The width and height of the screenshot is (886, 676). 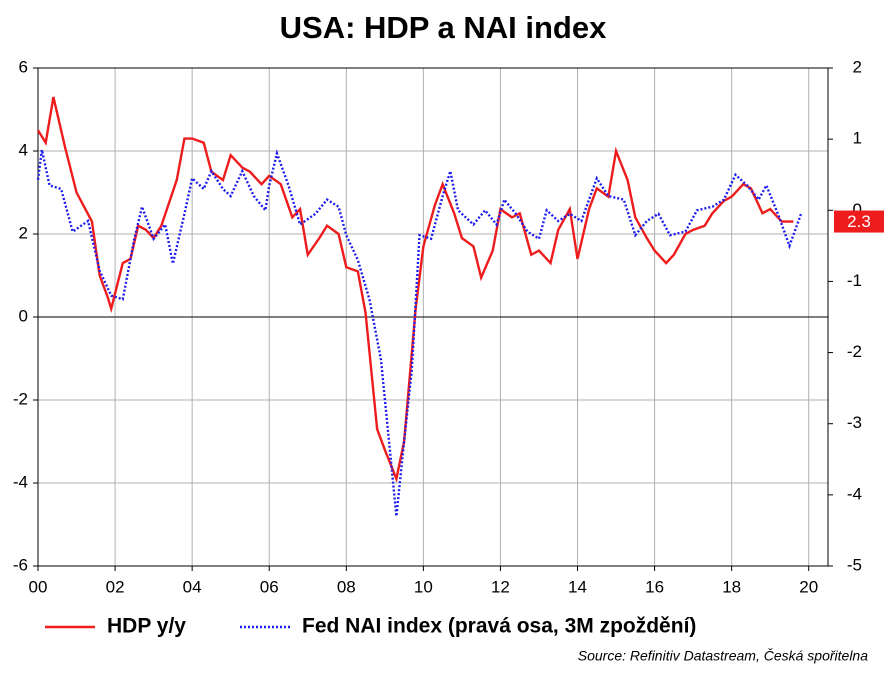 What do you see at coordinates (654, 586) in the screenshot?
I see `x-tick-label: 16` at bounding box center [654, 586].